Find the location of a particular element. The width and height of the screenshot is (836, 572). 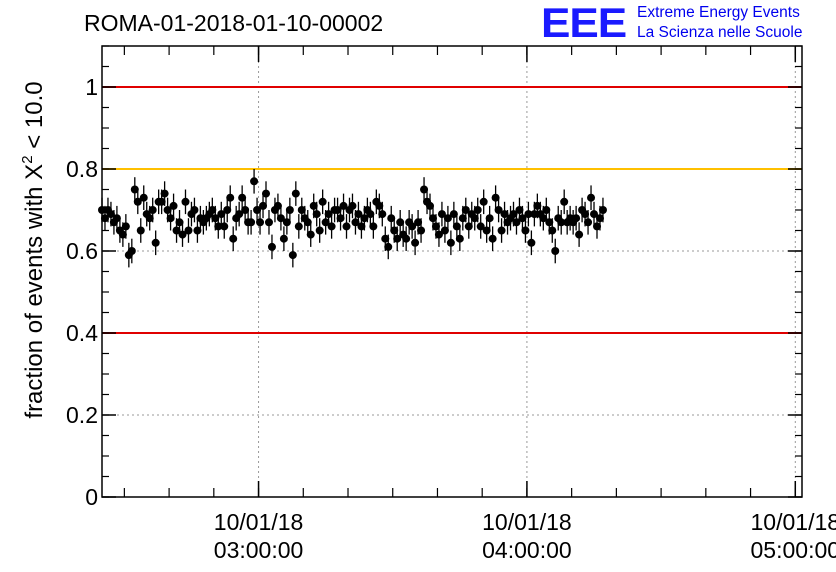

y-tick-label: 1 is located at coordinates (91, 87).